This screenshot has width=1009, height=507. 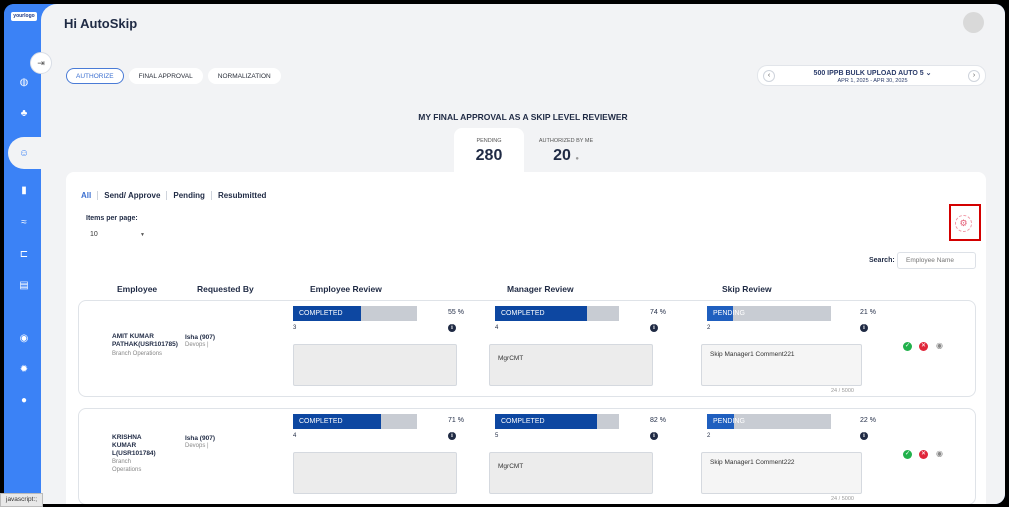 I want to click on stat-authorized: AUTHORIZED BY ME 20 ●, so click(x=566, y=151).